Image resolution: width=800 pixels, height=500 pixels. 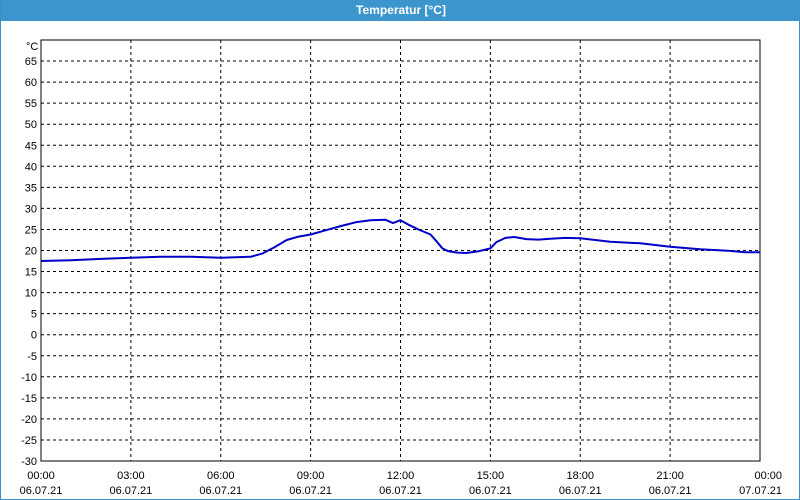 I want to click on y-tick-label: 60, so click(x=31, y=83).